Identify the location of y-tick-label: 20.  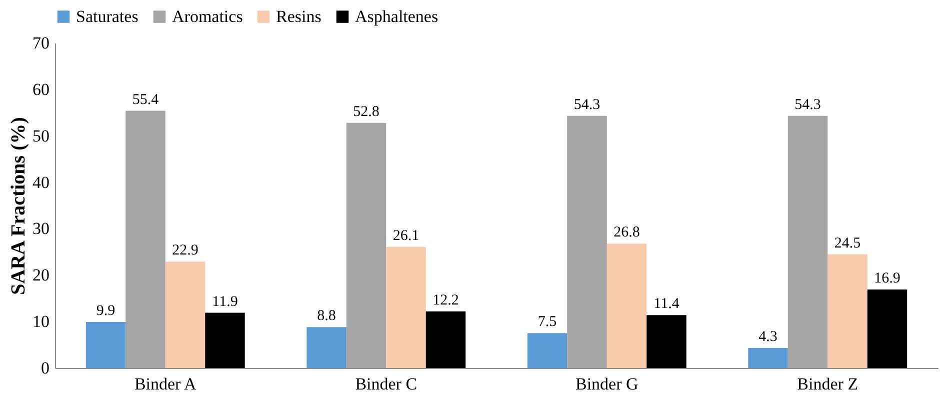
(41, 275).